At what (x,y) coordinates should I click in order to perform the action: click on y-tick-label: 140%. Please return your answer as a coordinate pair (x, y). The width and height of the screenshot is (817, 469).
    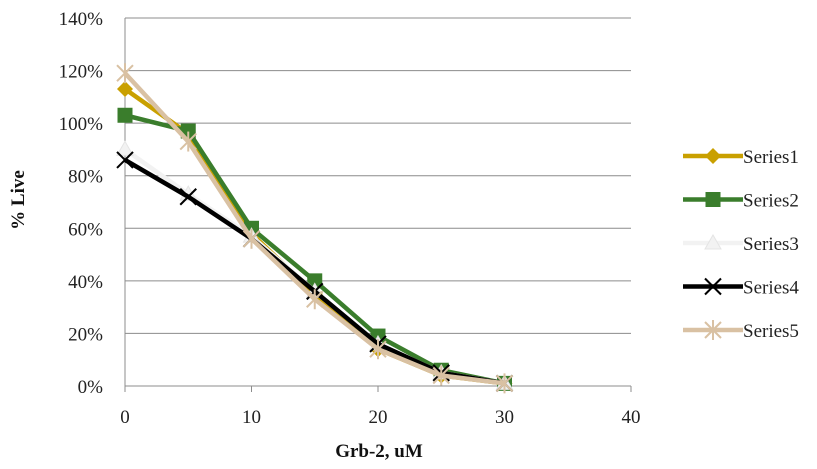
    Looking at the image, I should click on (81, 19).